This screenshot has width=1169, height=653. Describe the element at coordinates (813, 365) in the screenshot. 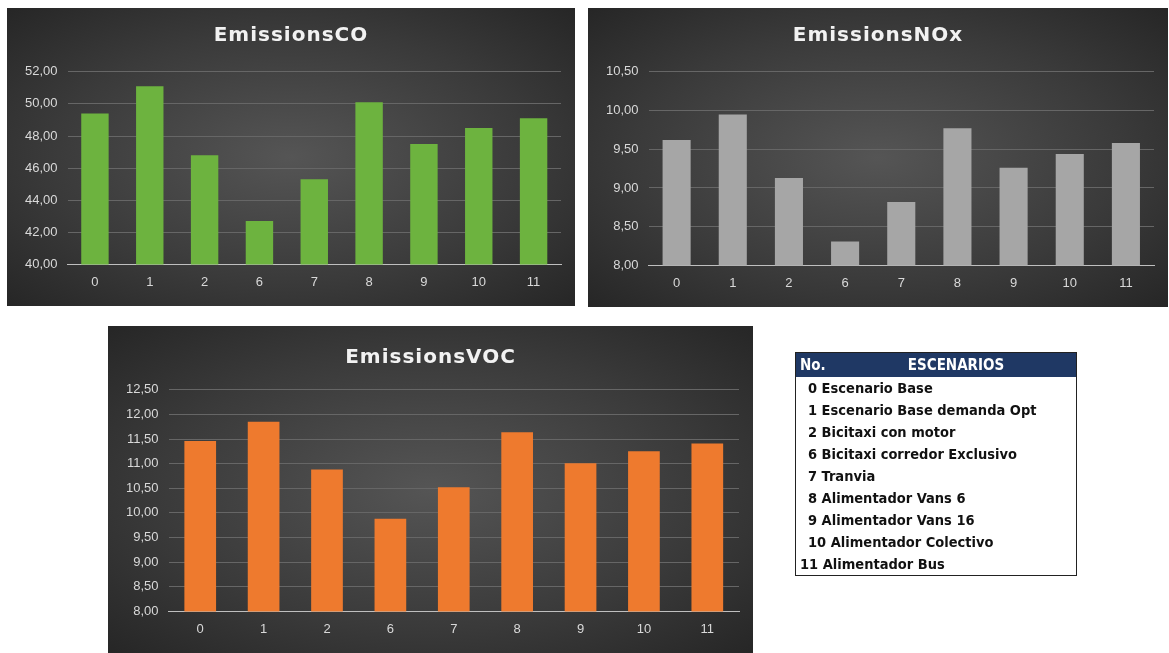

I see `text: No.` at that location.